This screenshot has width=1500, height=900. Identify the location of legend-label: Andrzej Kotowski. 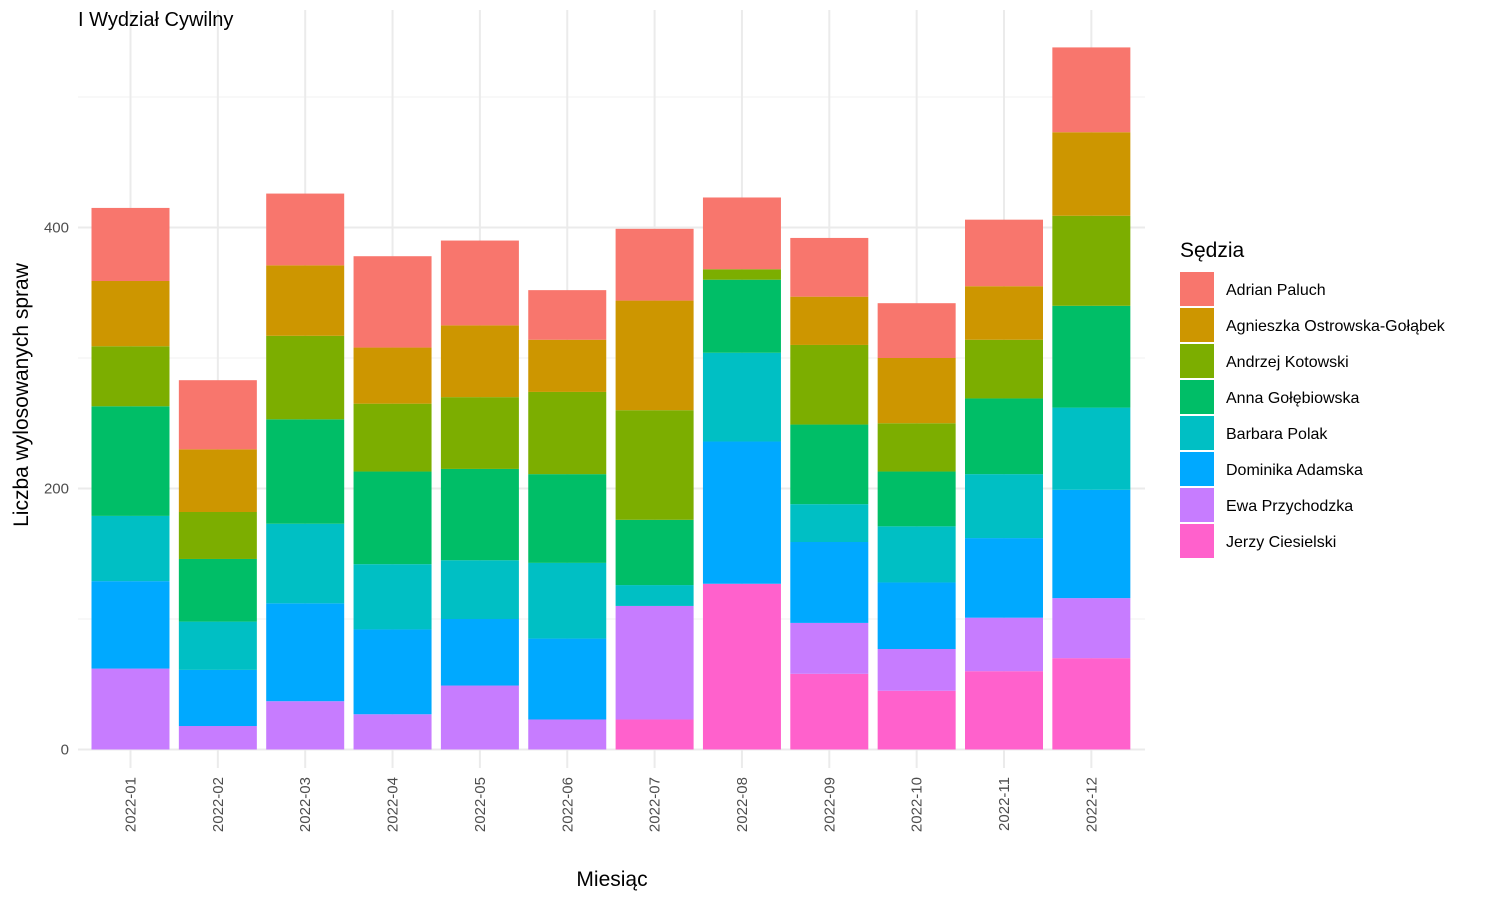
(1287, 362).